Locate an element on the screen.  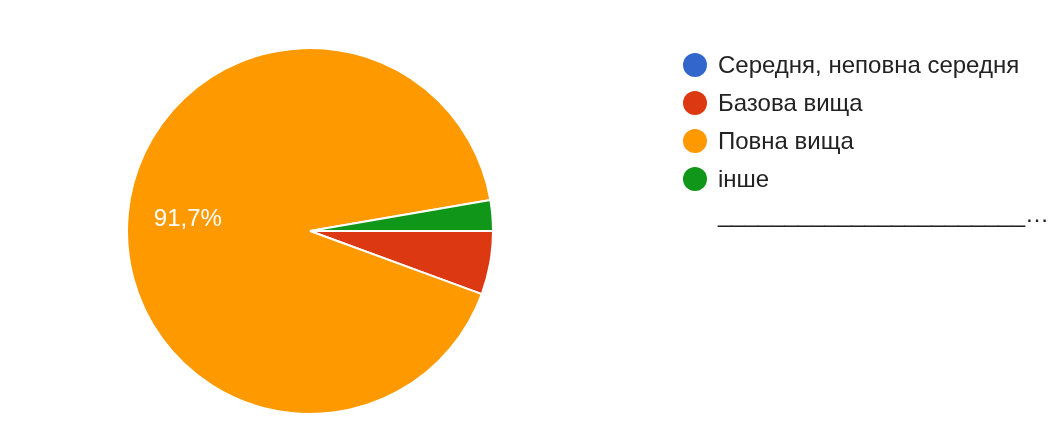
legend-label: Середня, неповна середня is located at coordinates (869, 65).